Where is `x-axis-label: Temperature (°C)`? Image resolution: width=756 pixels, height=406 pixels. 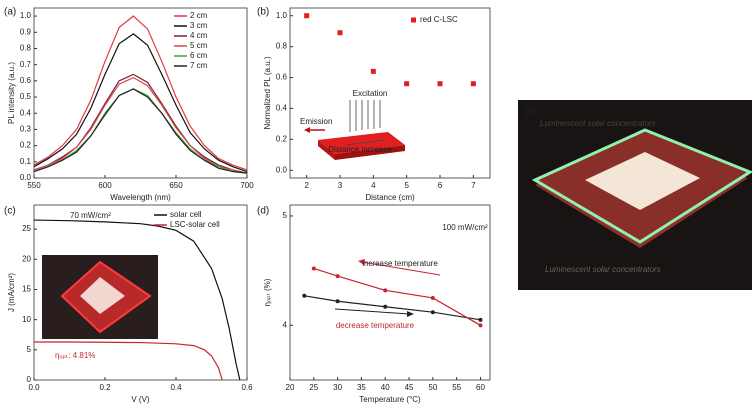
x-axis-label: Temperature (°C) is located at coordinates (390, 399).